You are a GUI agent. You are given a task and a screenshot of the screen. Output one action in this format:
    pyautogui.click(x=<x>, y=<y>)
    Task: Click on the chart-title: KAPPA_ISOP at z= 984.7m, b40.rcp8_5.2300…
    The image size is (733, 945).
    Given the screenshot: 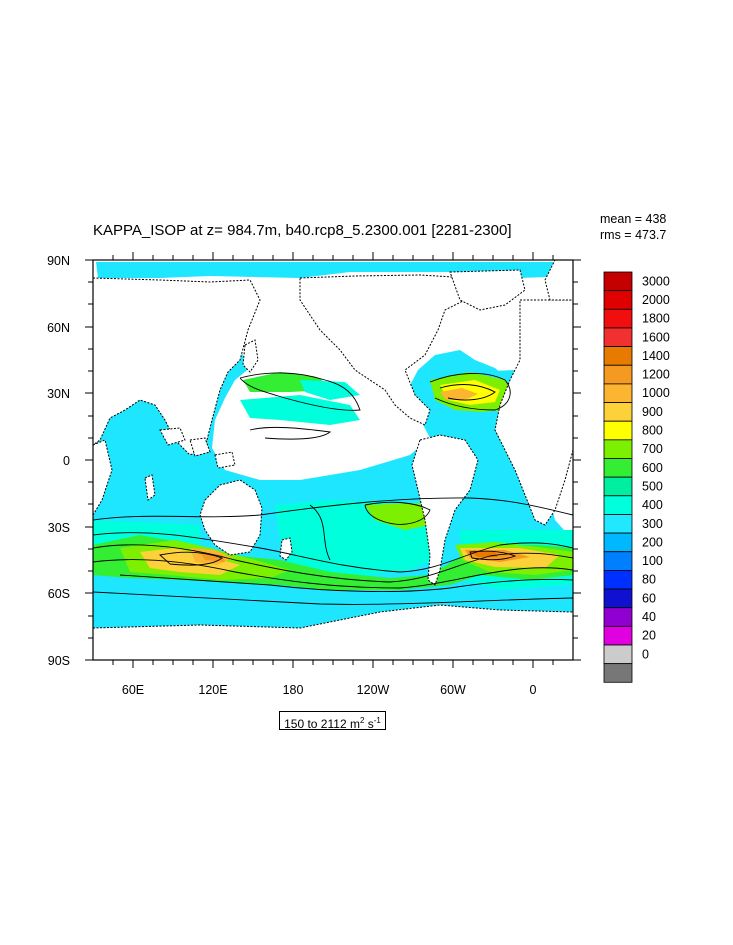 What is the action you would take?
    pyautogui.click(x=302, y=230)
    